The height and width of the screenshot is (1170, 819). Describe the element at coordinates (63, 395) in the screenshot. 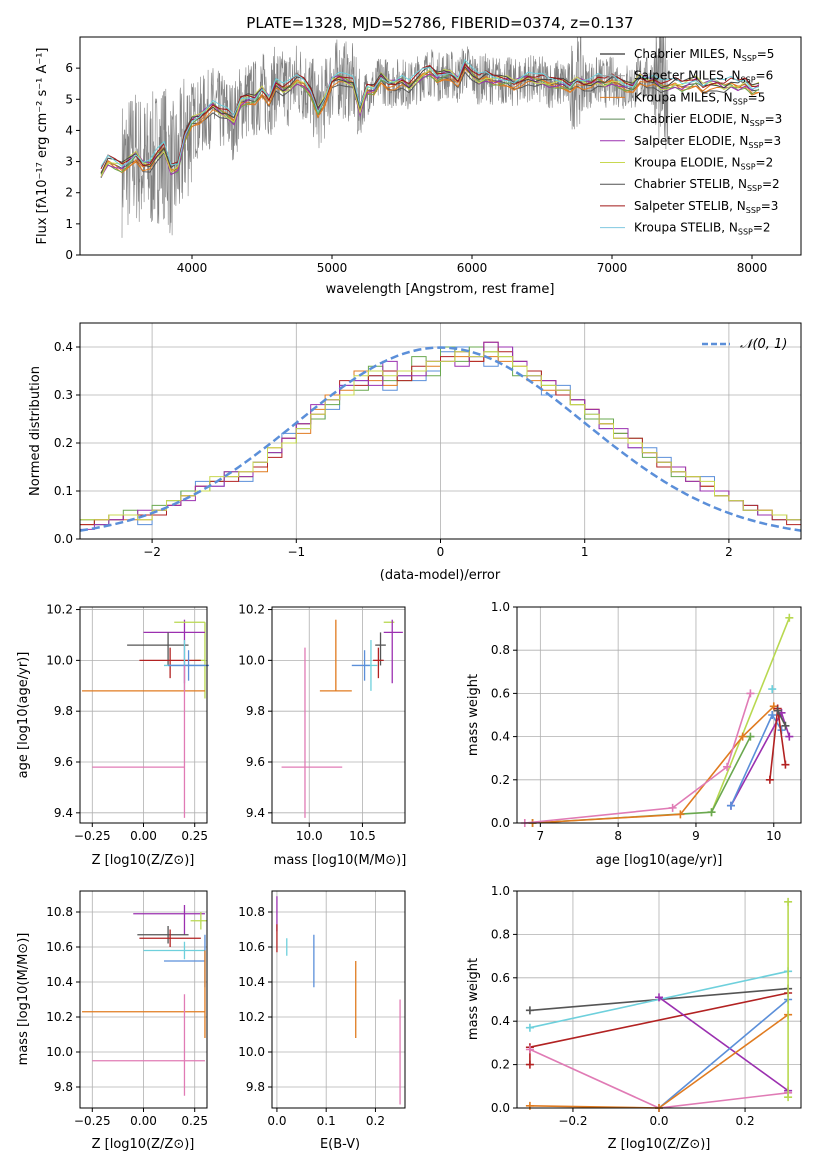

I see `y-tick-label-3: 0.3` at that location.